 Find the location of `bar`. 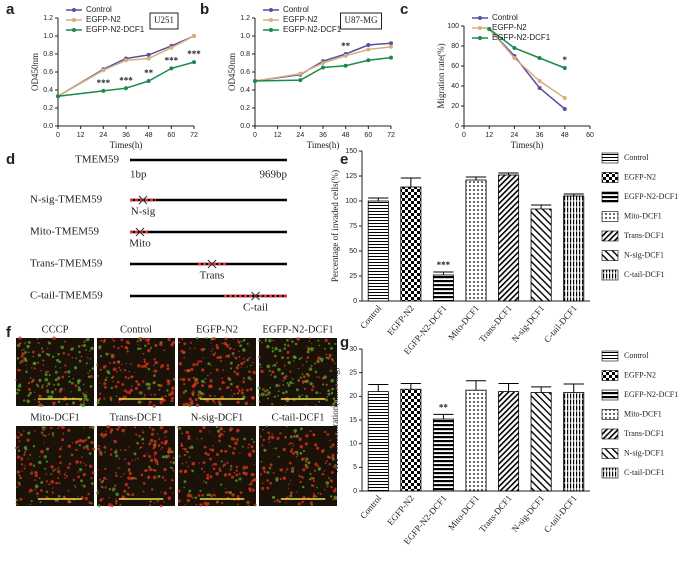

bar is located at coordinates (476, 240).